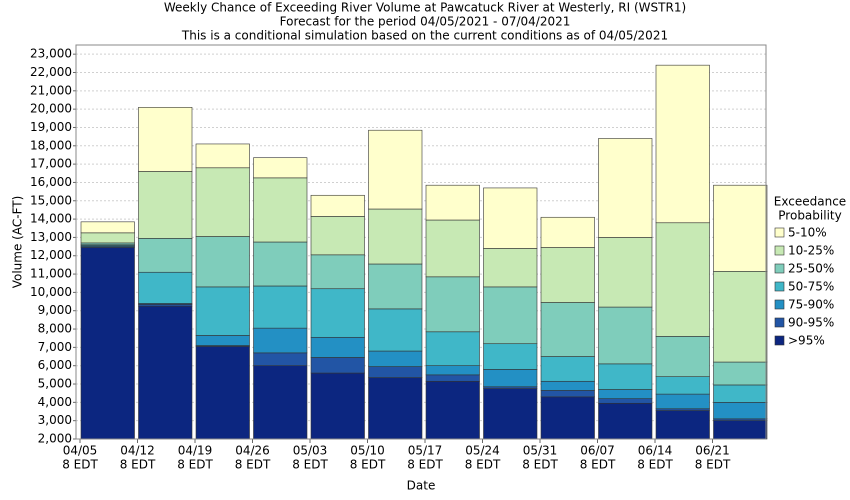 The height and width of the screenshot is (500, 850). What do you see at coordinates (55, 329) in the screenshot?
I see `y-tick-label: 8,000` at bounding box center [55, 329].